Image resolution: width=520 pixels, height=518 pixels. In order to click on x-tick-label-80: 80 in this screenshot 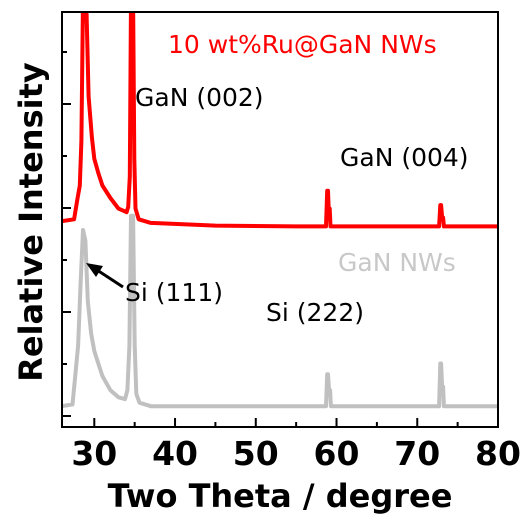, I will do `click(497, 453)`.